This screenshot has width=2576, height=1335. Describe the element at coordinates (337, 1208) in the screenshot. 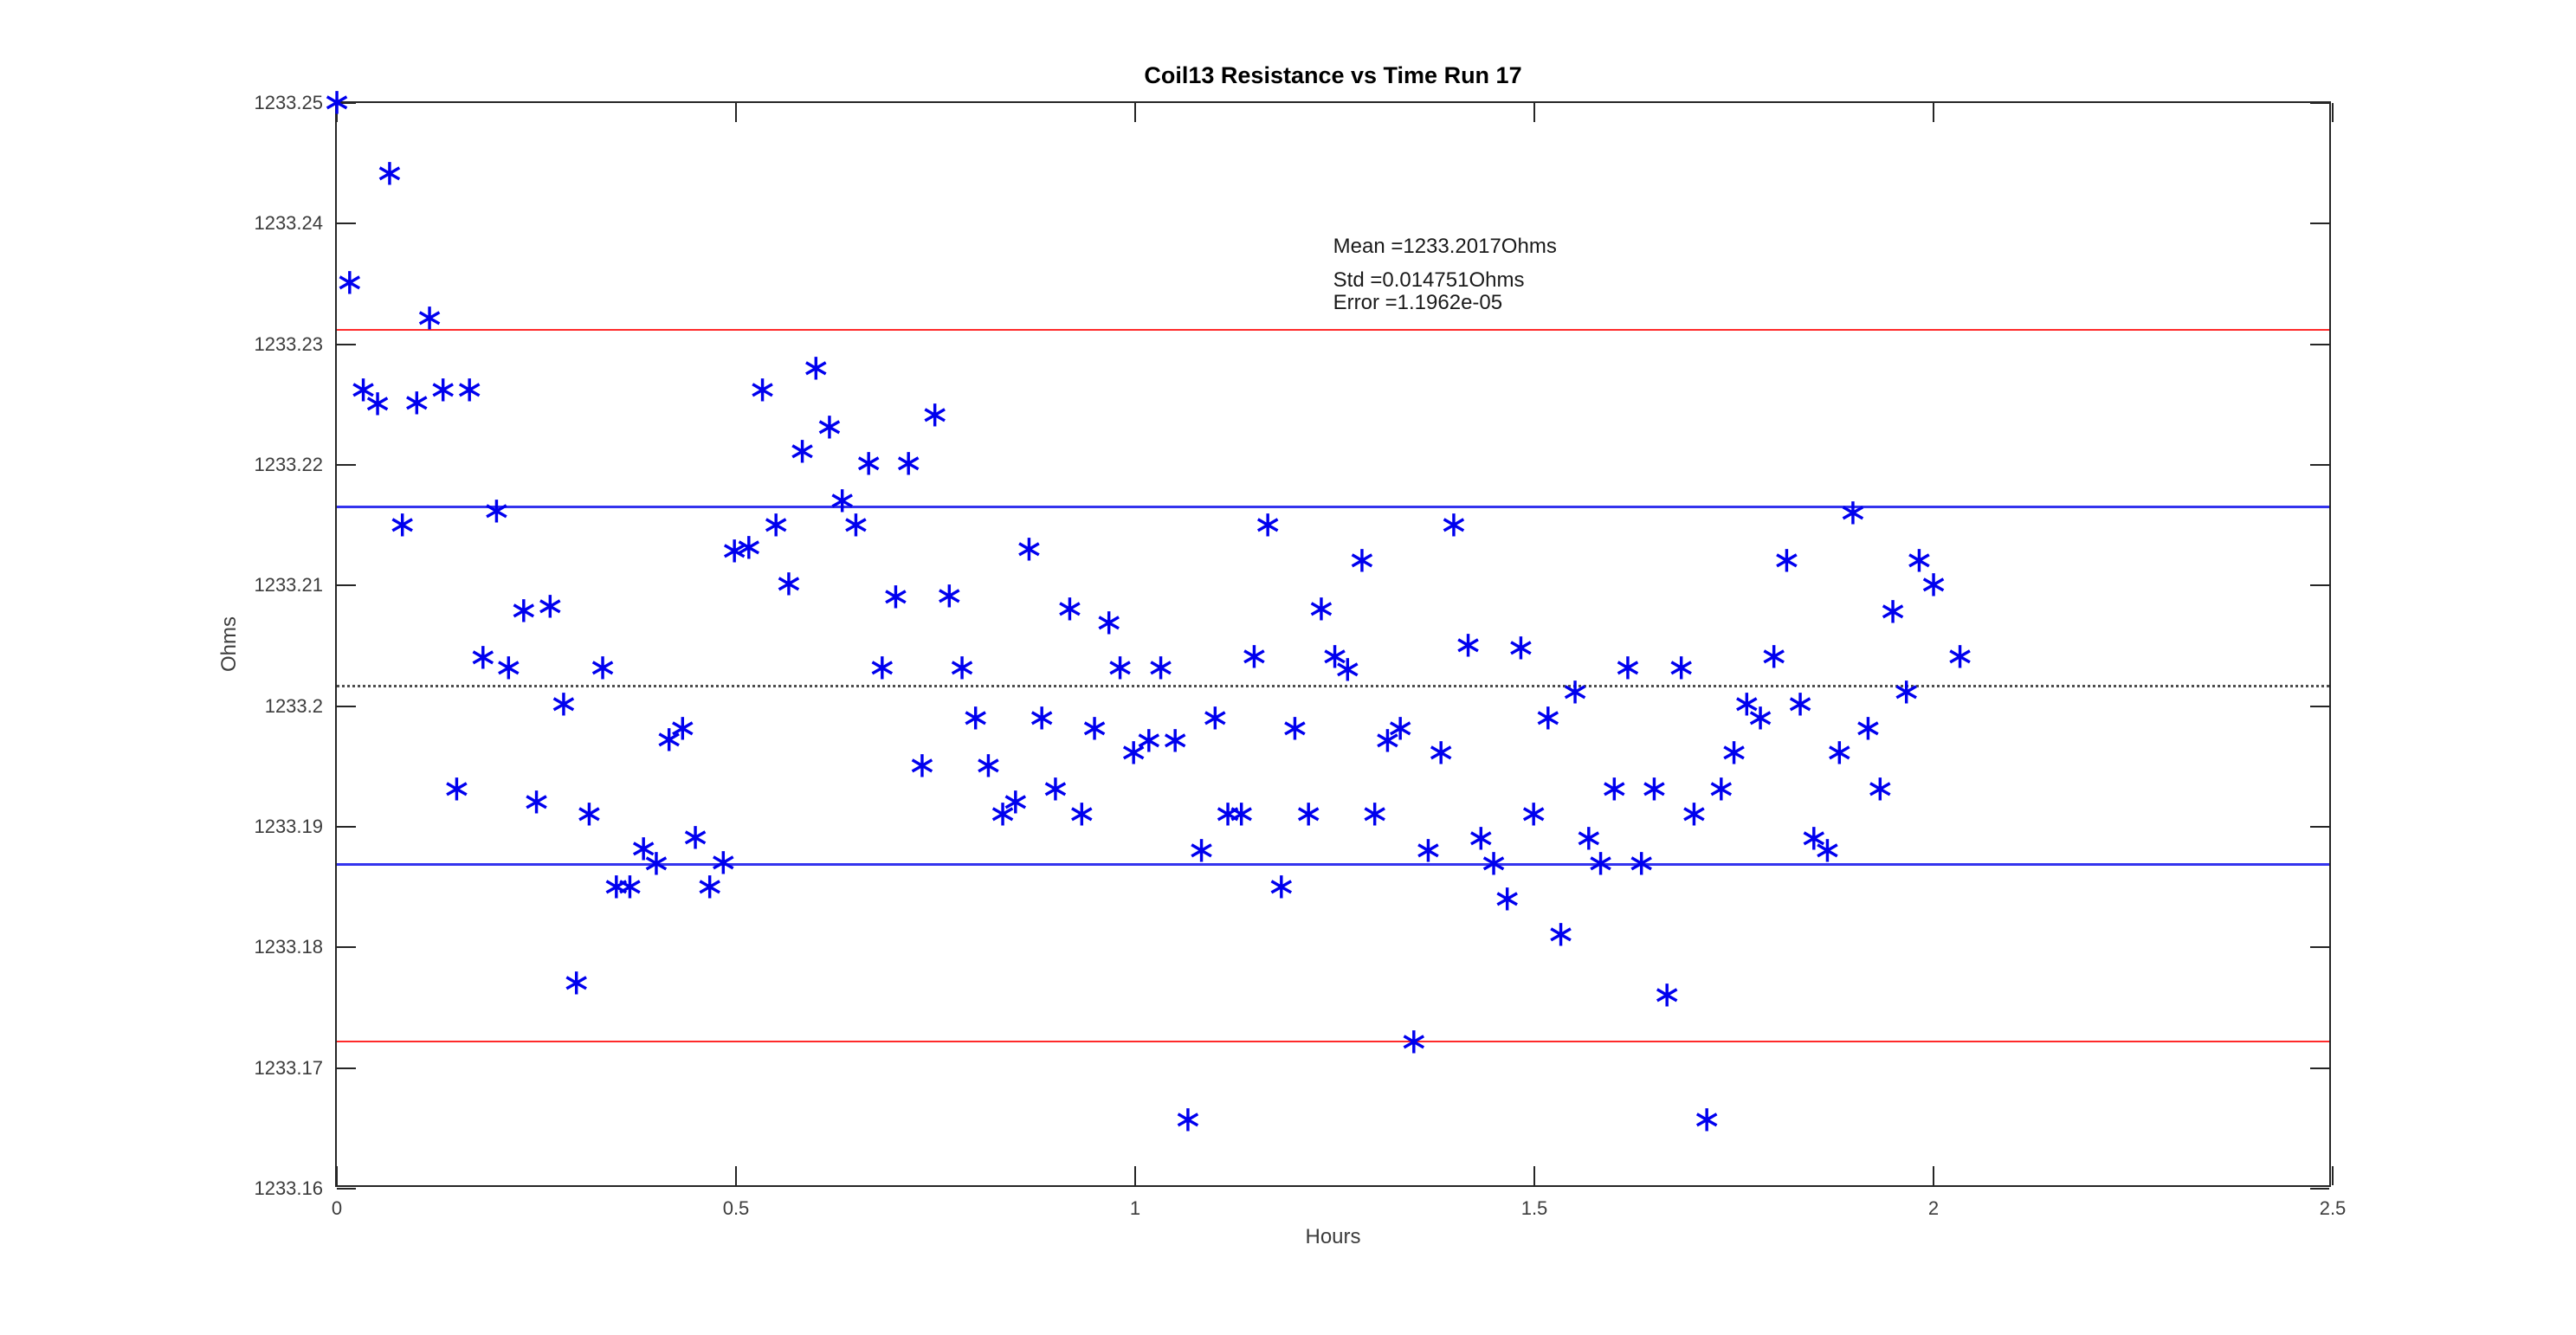

I see `x-tick-label: 0` at that location.